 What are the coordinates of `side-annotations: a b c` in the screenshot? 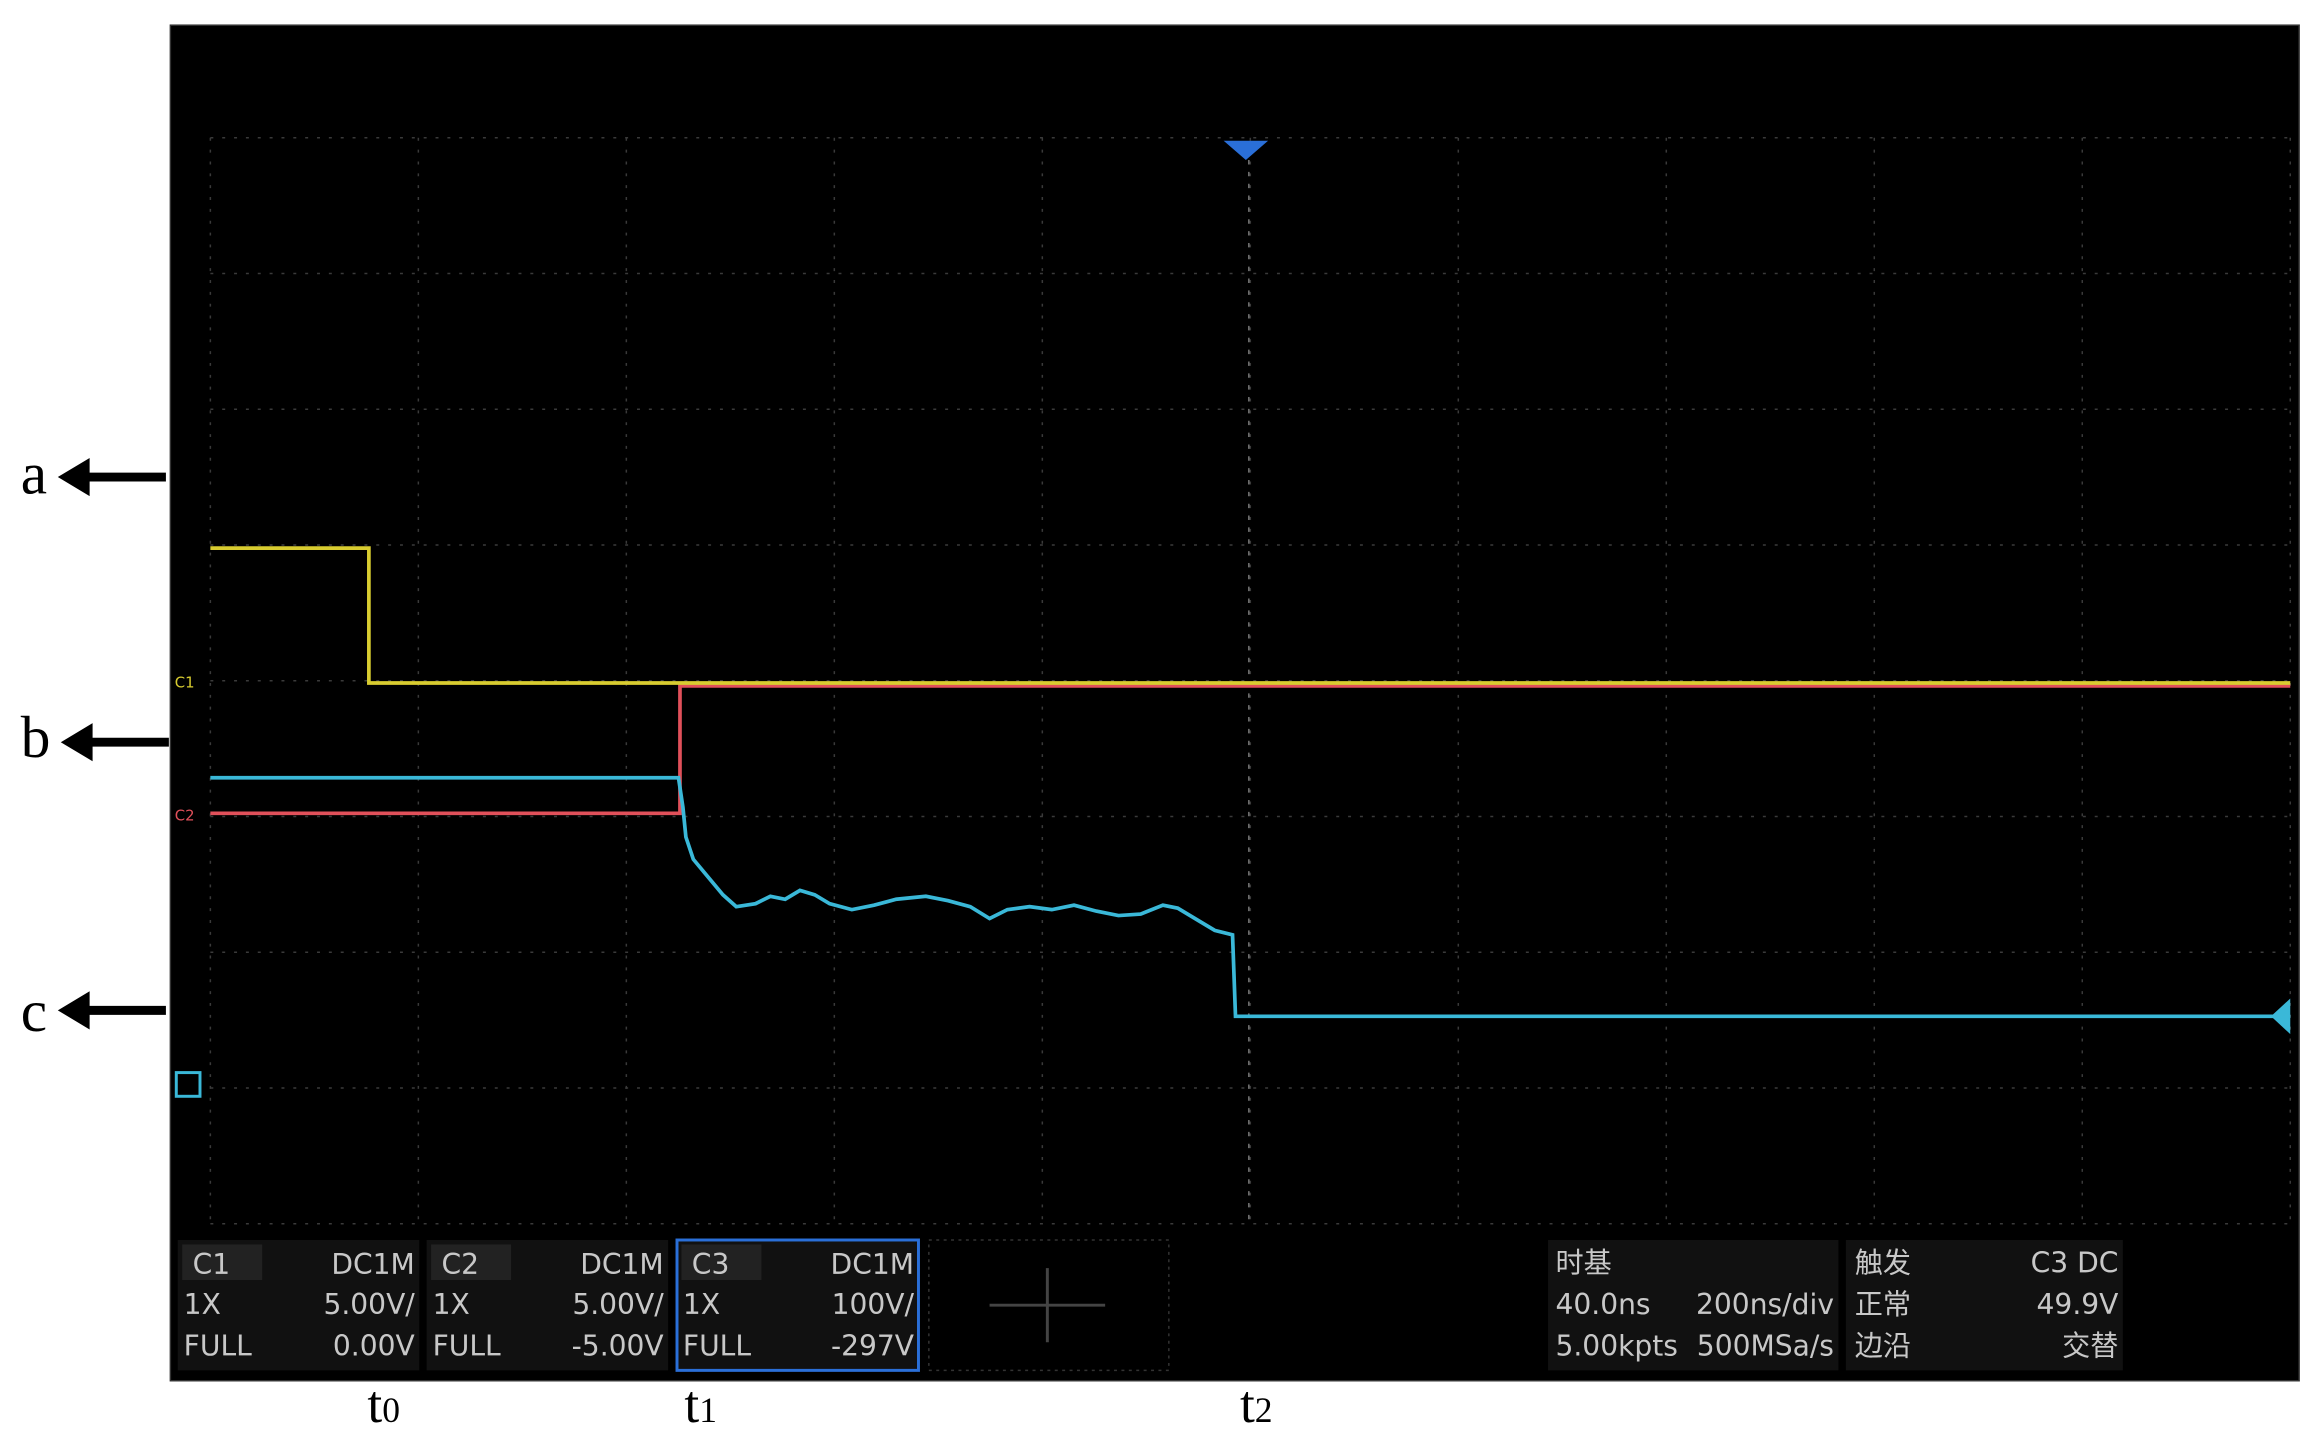 It's located at (95, 742).